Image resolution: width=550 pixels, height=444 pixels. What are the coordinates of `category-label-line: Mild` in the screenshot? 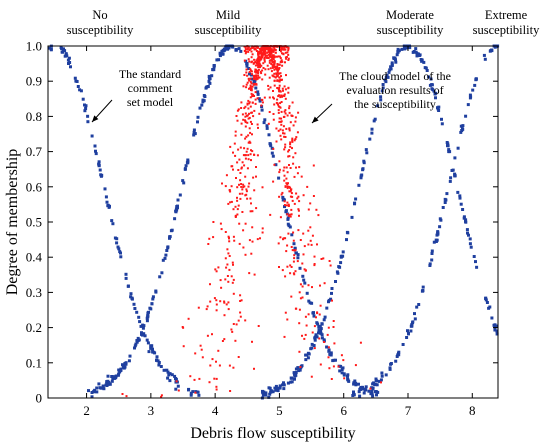 It's located at (228, 15).